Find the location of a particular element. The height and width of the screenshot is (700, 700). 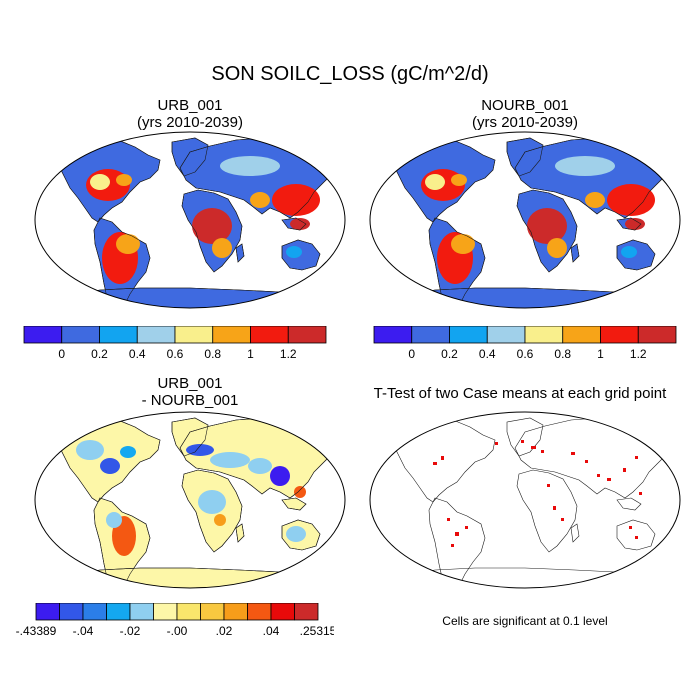

panel-1-title-line2: (yrs 2010-2039) is located at coordinates (190, 122).